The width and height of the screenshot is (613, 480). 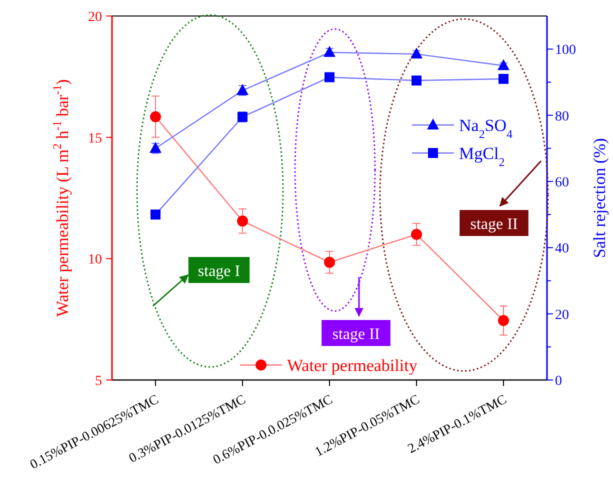 I want to click on y-tick-label: 15, so click(x=95, y=138).